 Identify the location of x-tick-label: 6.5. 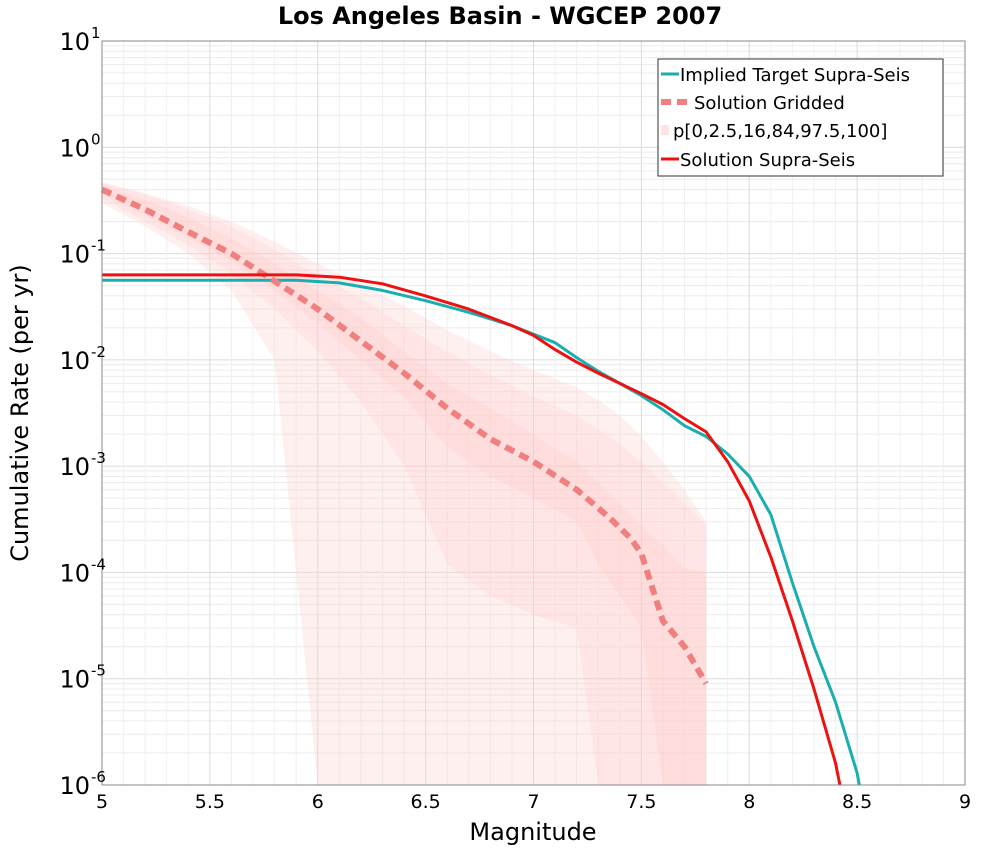
(426, 802).